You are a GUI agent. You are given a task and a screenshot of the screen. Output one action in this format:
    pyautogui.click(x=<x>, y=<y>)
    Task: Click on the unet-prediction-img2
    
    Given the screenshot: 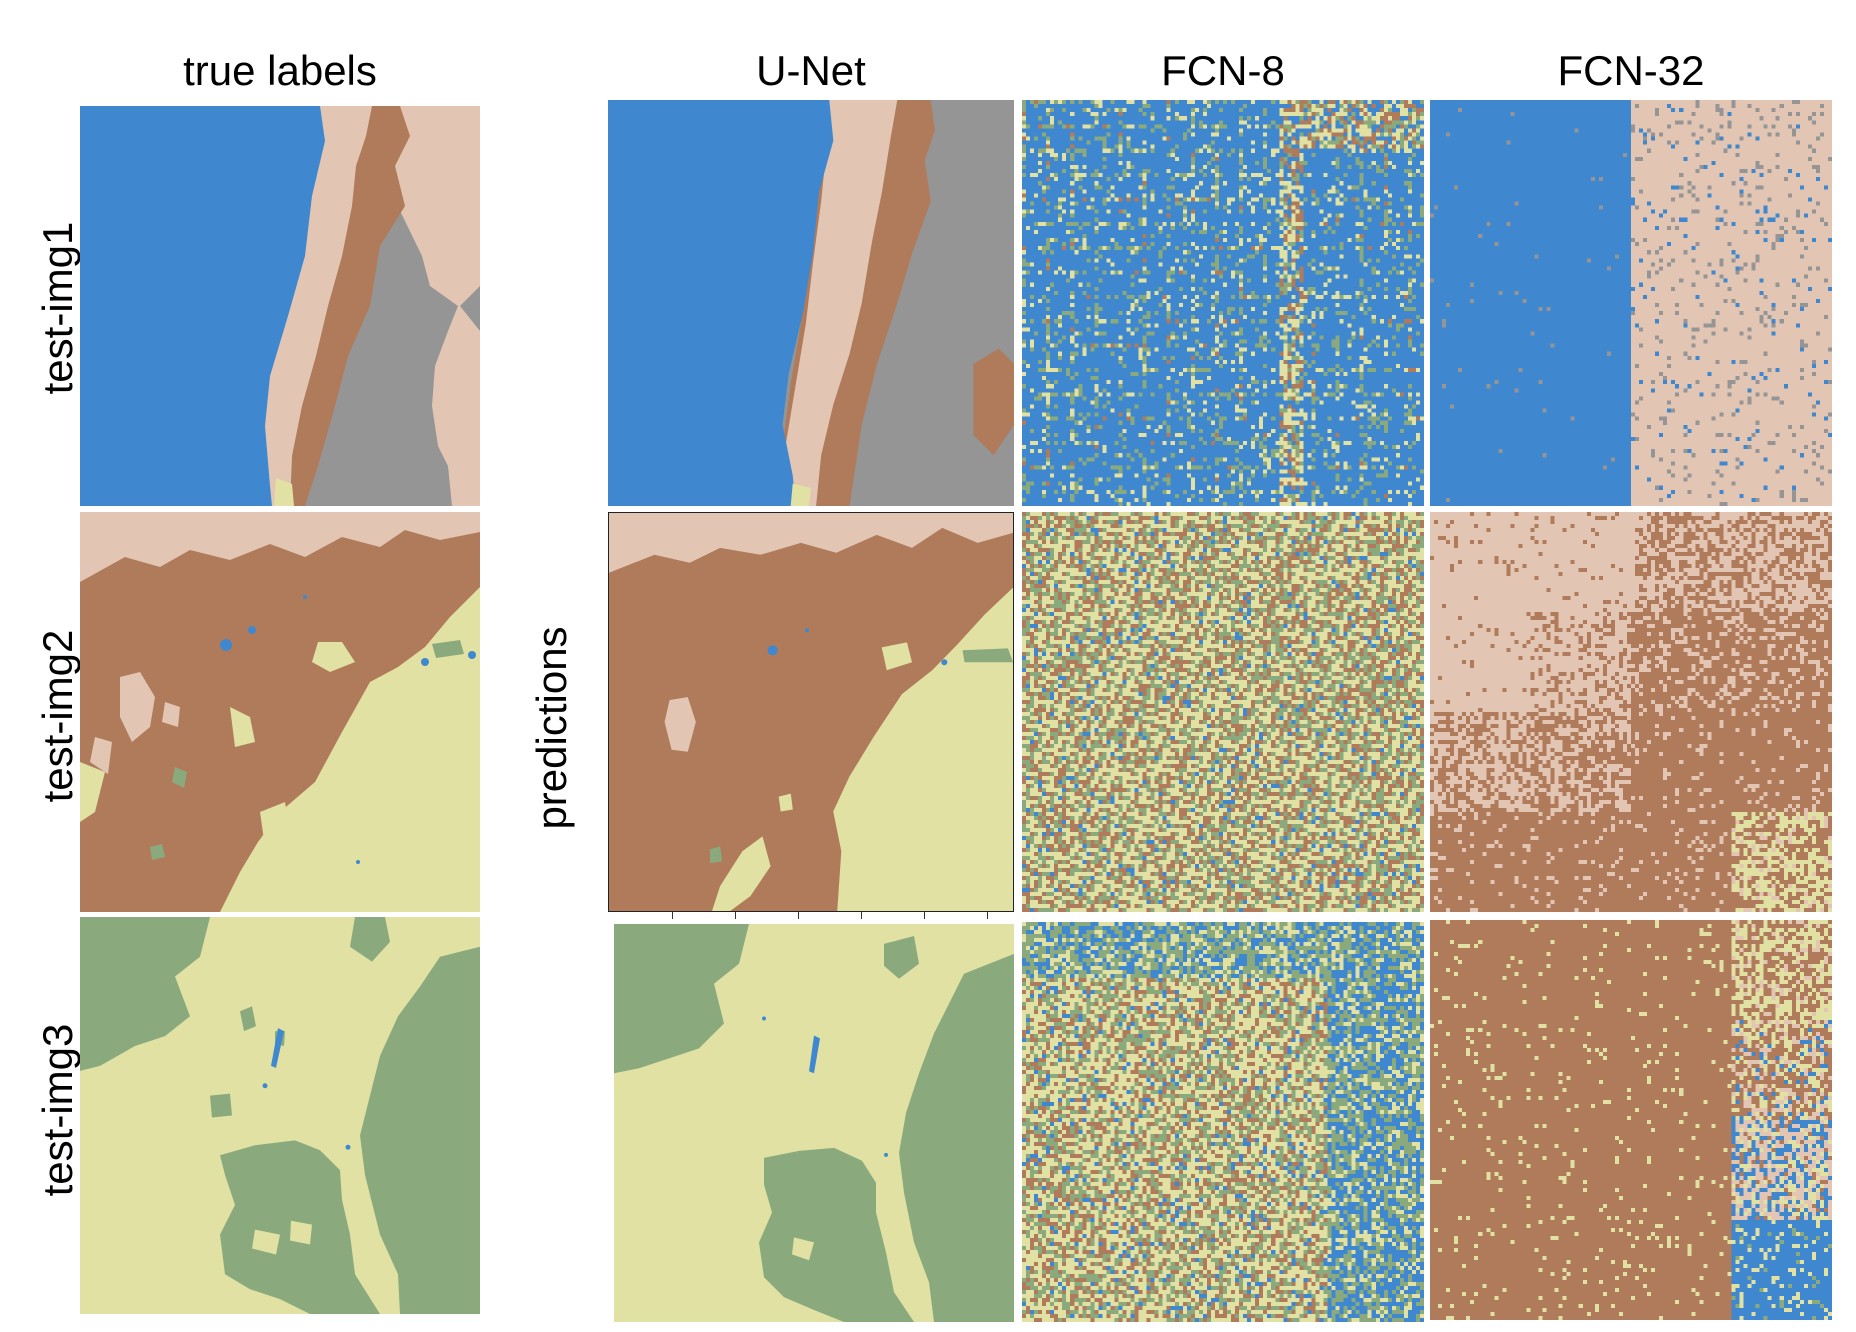 What is the action you would take?
    pyautogui.click(x=811, y=712)
    